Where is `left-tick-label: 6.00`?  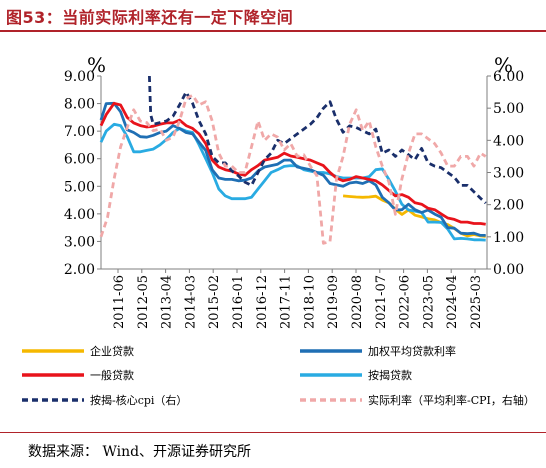
left-tick-label: 6.00 is located at coordinates (79, 160).